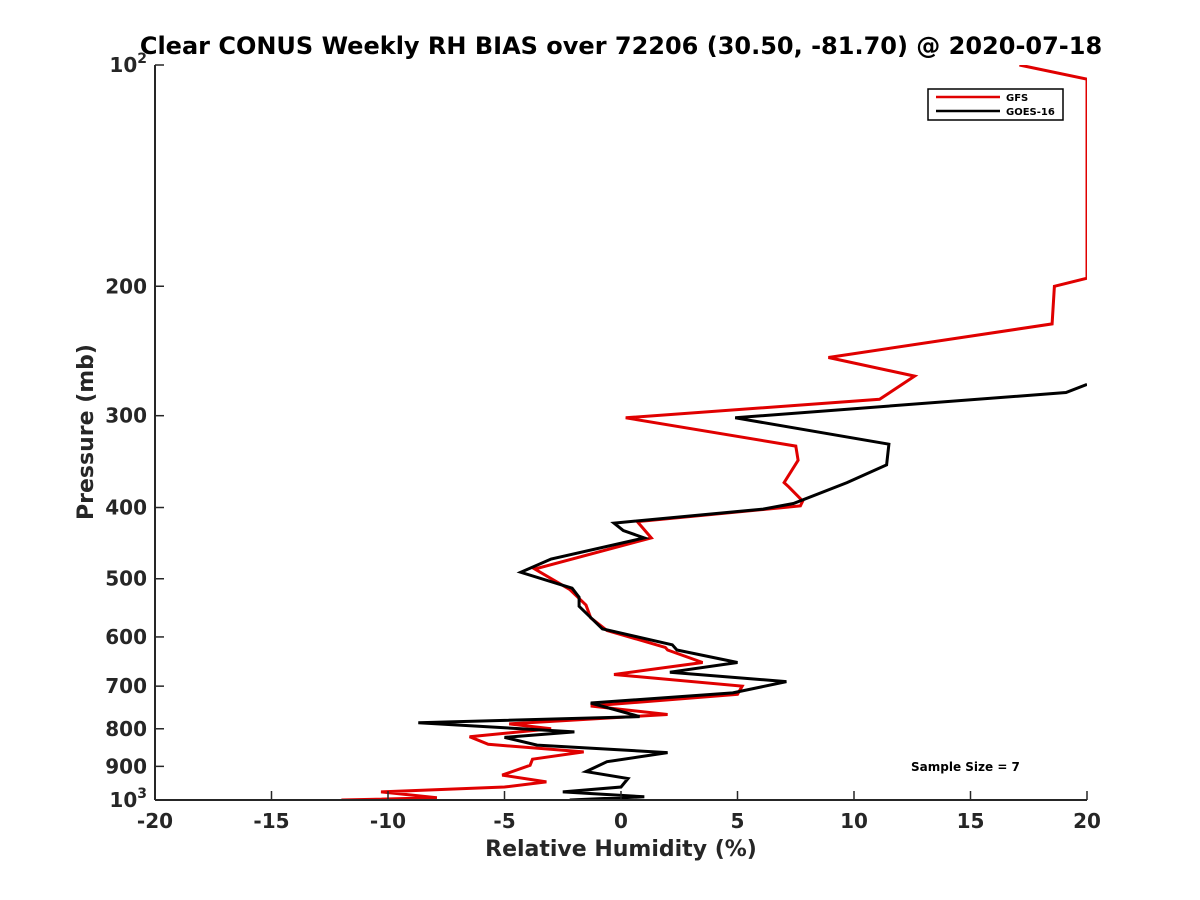 This screenshot has width=1200, height=900. I want to click on x-tick-label: 20, so click(1087, 821).